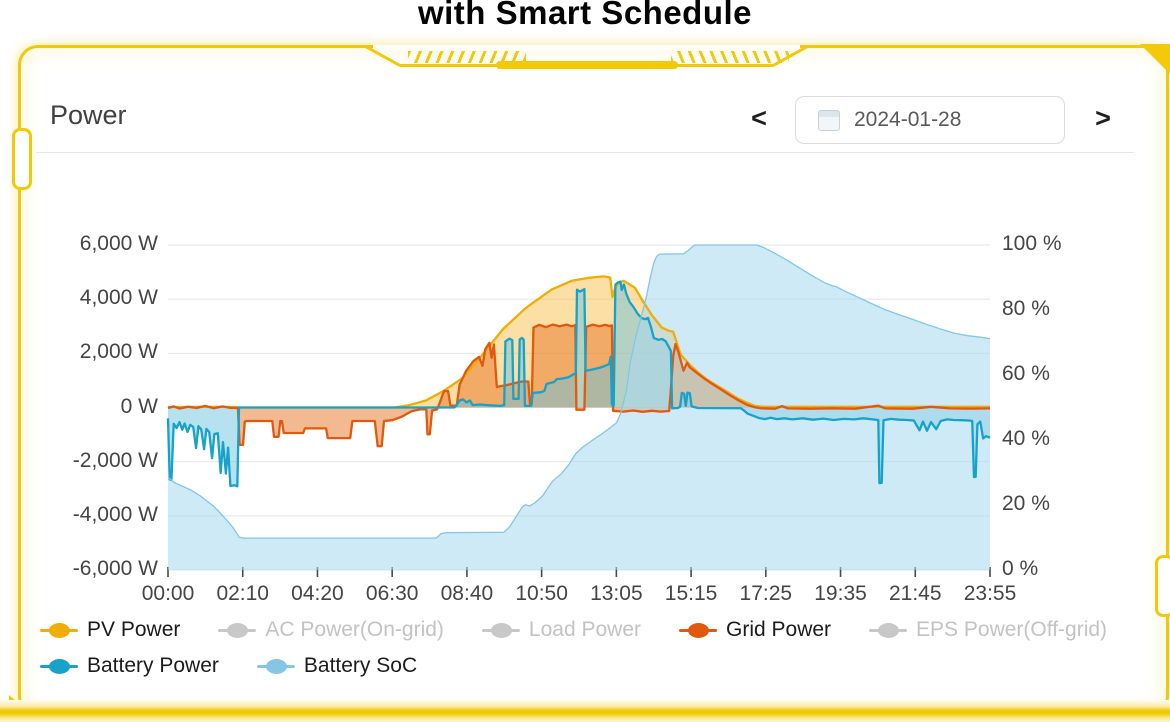  What do you see at coordinates (1032, 243) in the screenshot?
I see `y-axis-right-label: 100 %` at bounding box center [1032, 243].